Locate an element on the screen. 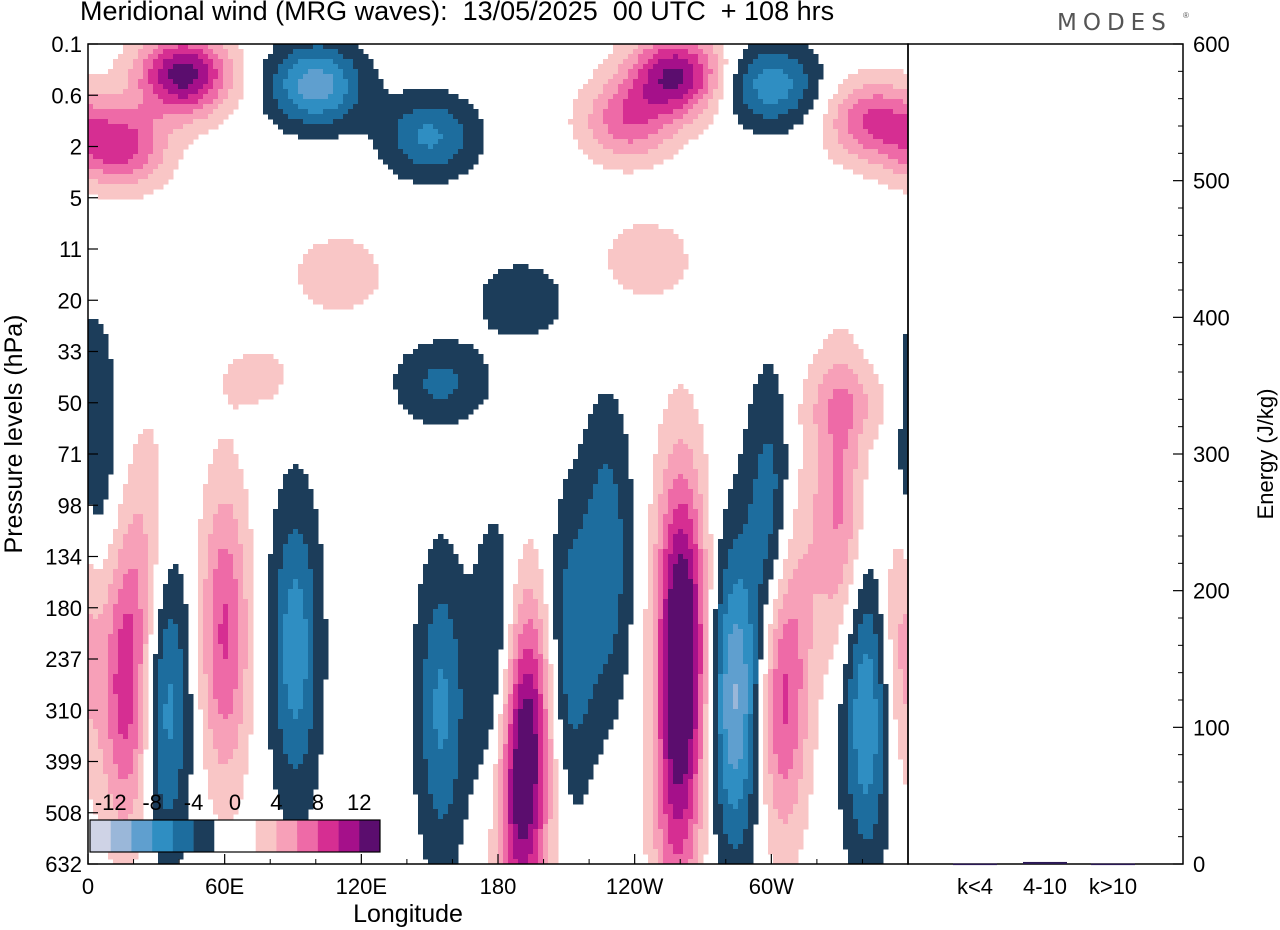 The width and height of the screenshot is (1280, 930). registered-mark: ® is located at coordinates (1186, 15).